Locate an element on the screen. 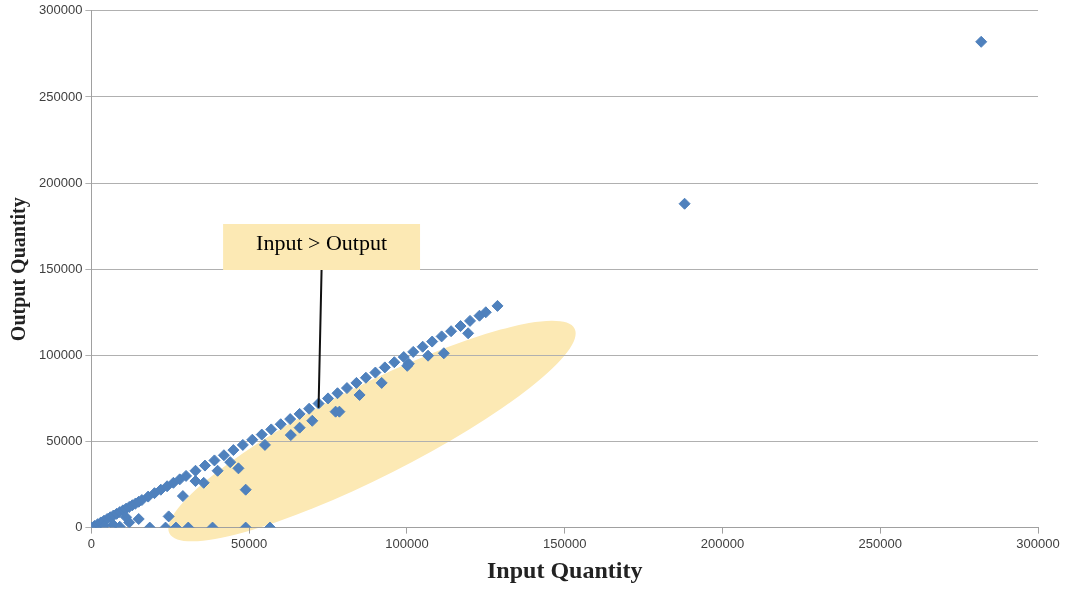 The width and height of the screenshot is (1068, 594). y-tick-label: 0 is located at coordinates (79, 527).